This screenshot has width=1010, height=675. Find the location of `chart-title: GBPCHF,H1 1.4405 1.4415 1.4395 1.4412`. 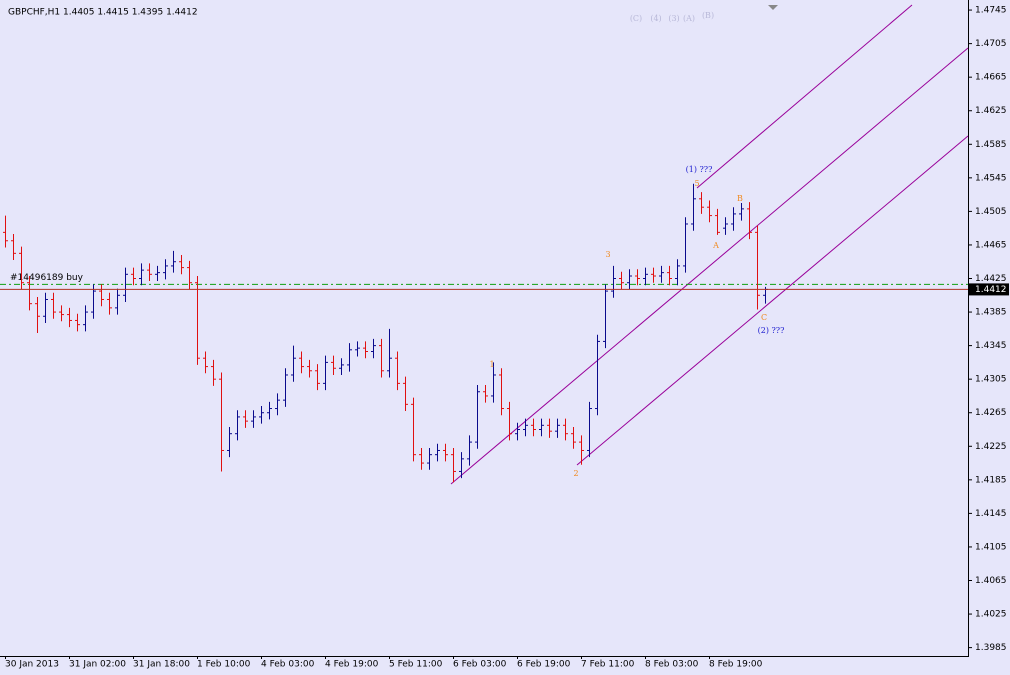

chart-title: GBPCHF,H1 1.4405 1.4415 1.4395 1.4412 is located at coordinates (103, 13).